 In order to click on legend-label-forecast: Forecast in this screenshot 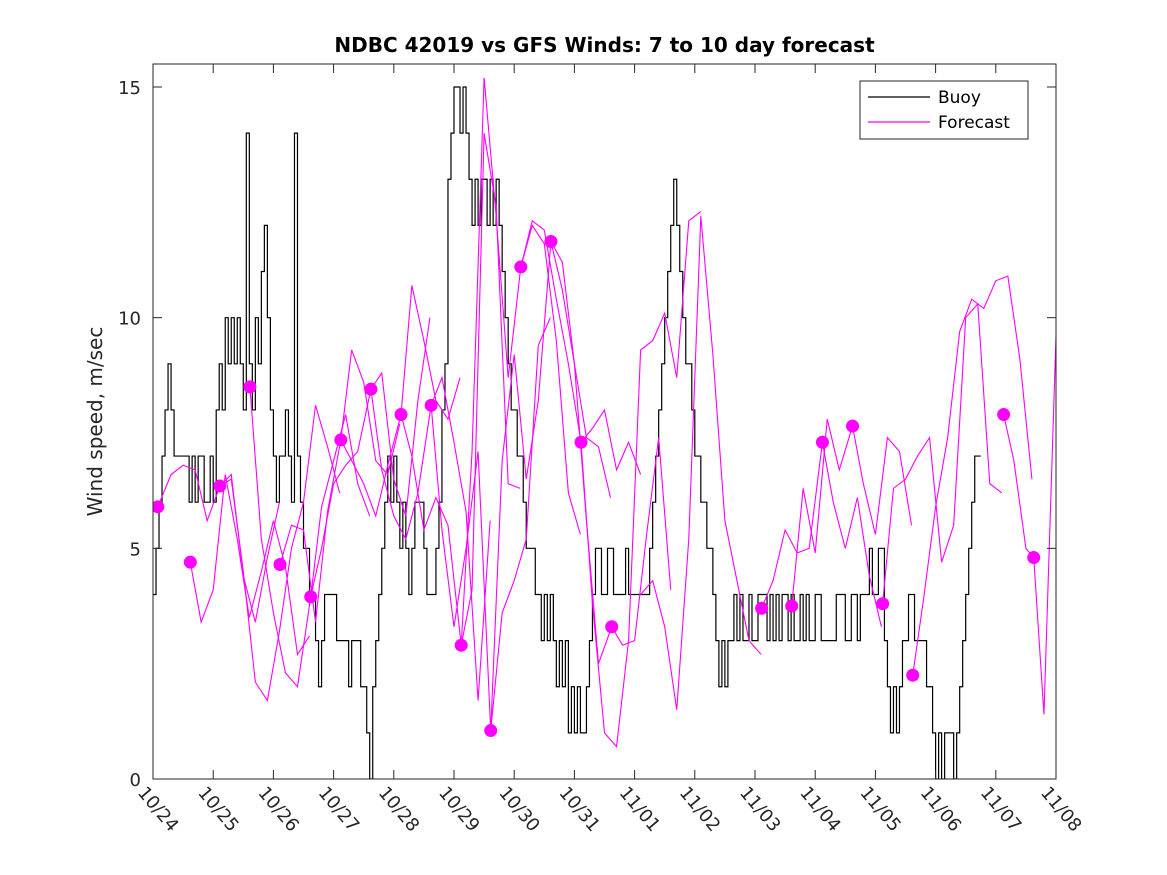, I will do `click(974, 123)`.